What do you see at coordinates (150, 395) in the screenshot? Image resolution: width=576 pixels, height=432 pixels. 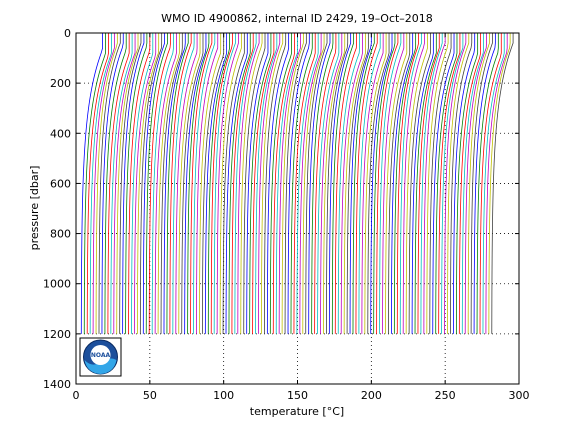 I see `x-tick-label: 50` at bounding box center [150, 395].